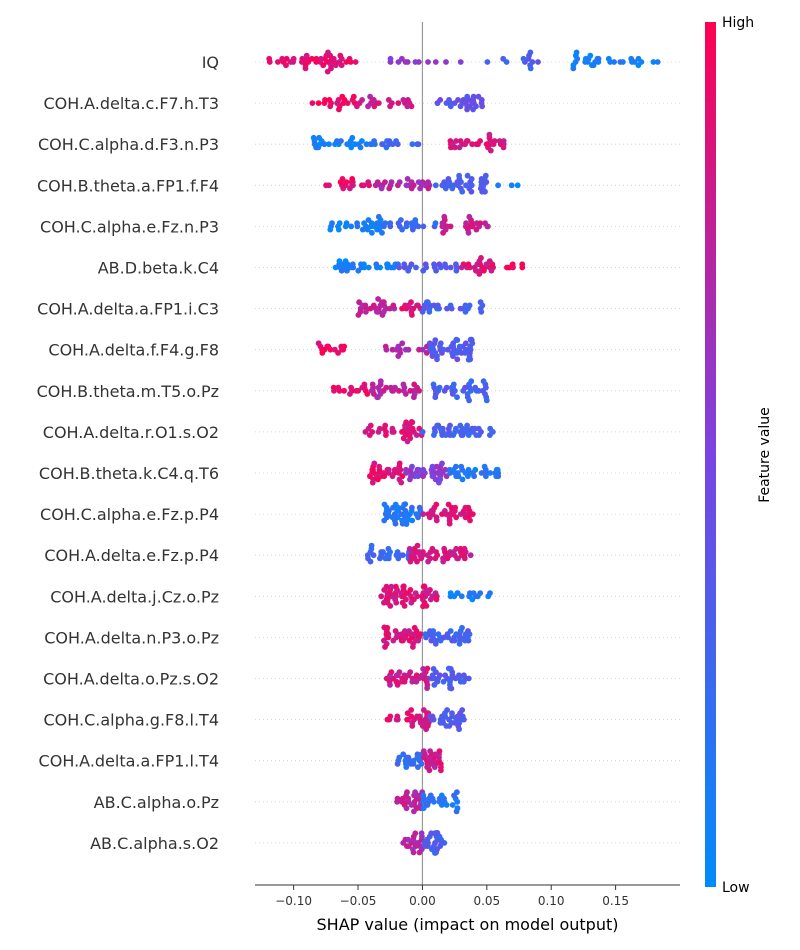  I want to click on colorbar-gradient, so click(710, 454).